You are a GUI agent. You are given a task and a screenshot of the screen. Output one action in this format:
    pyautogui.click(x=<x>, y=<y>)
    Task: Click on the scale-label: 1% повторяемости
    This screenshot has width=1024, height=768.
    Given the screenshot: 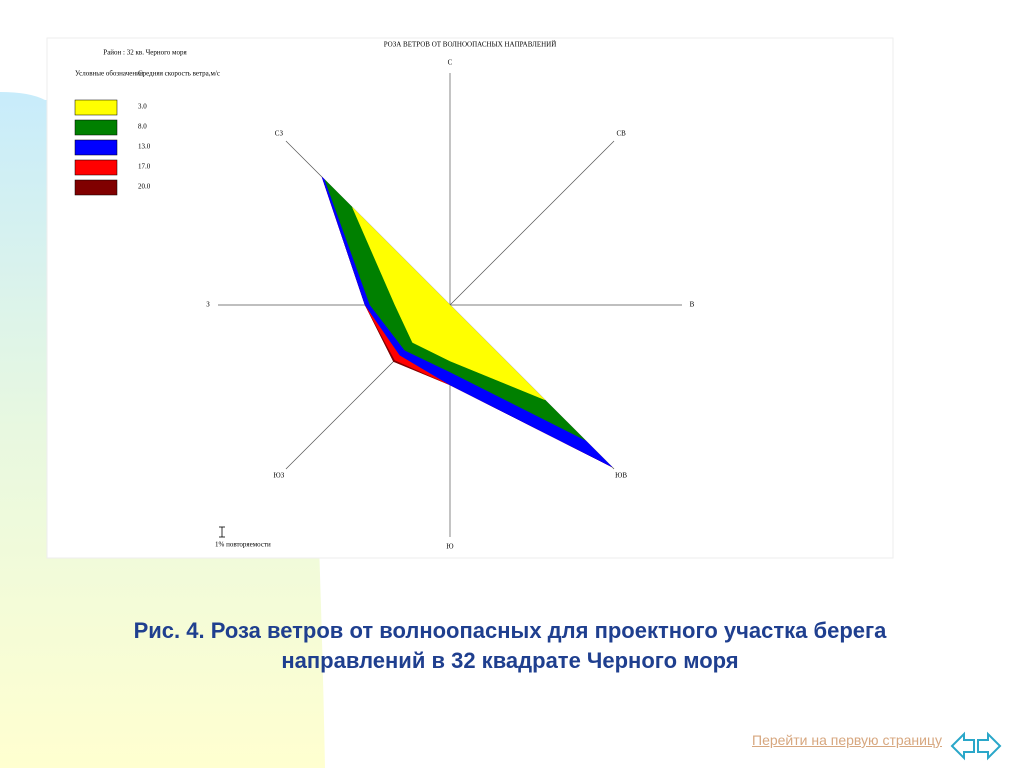 What is the action you would take?
    pyautogui.click(x=243, y=545)
    